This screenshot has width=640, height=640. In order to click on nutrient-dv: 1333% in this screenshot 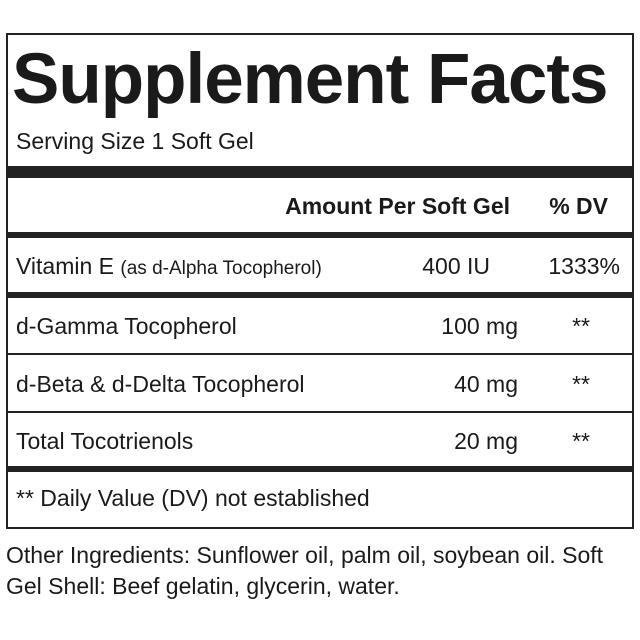, I will do `click(584, 266)`.